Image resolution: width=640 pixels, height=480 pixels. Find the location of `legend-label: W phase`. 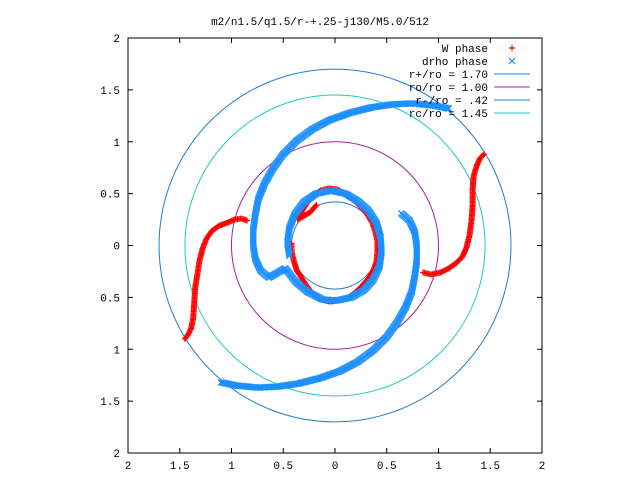

legend-label: W phase is located at coordinates (465, 50).